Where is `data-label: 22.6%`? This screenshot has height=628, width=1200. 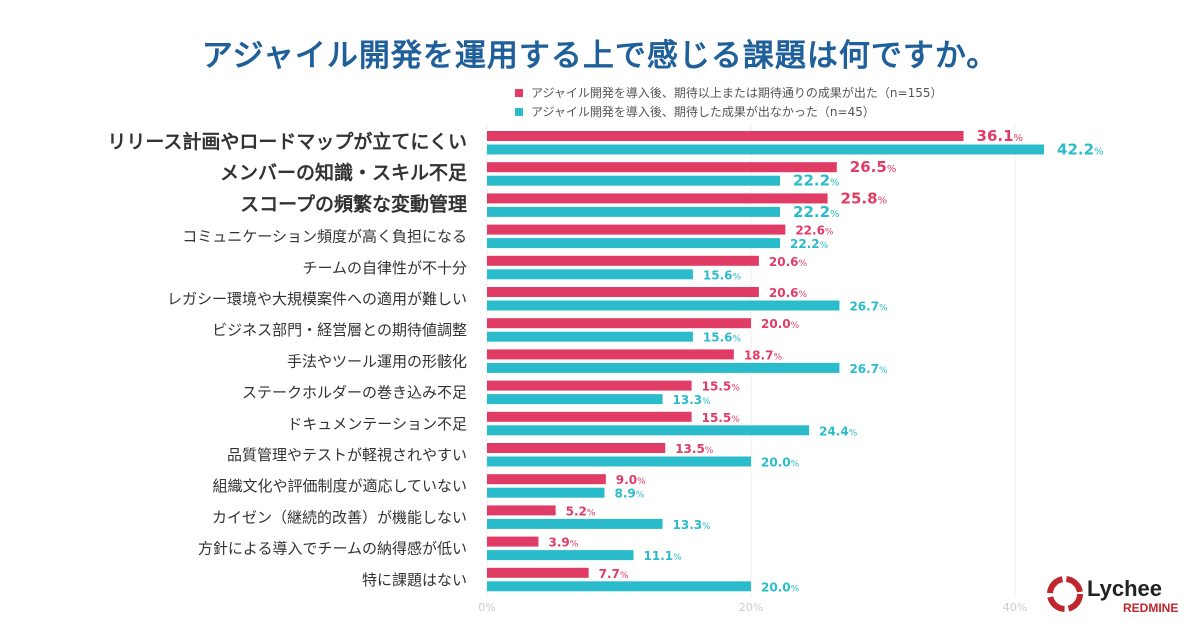 data-label: 22.6% is located at coordinates (814, 231).